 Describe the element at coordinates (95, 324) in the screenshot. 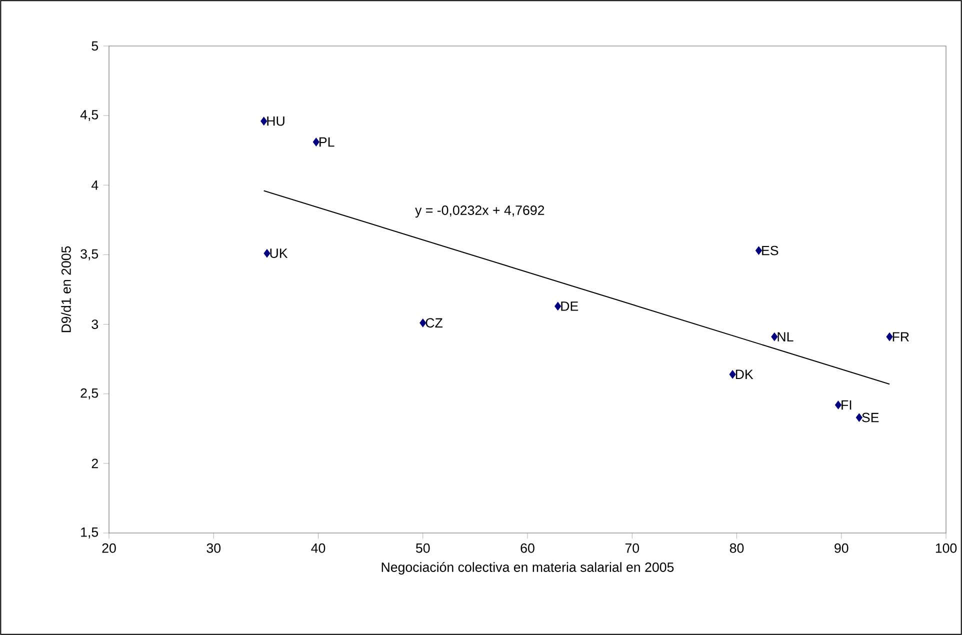

I see `y-tick-label: 3` at that location.